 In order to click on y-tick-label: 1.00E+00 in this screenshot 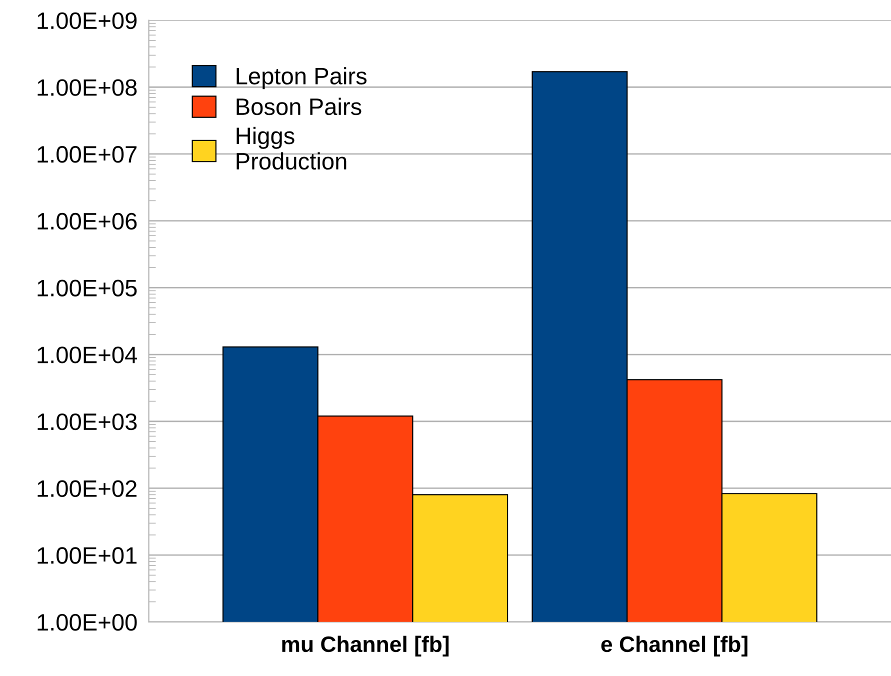, I will do `click(87, 622)`.